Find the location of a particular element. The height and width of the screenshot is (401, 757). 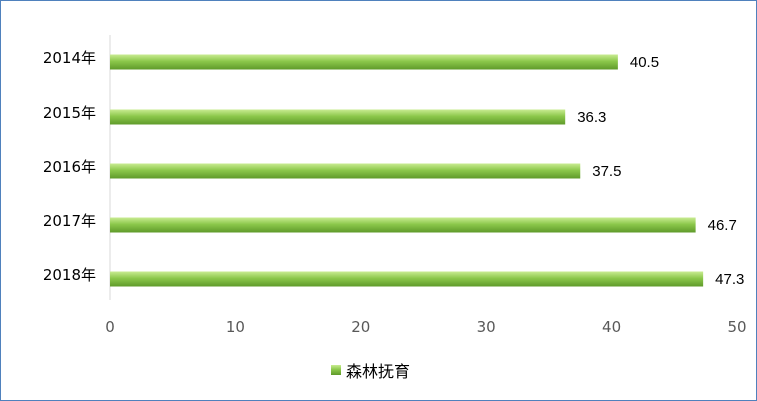

category-label: 2016年 is located at coordinates (69, 167).